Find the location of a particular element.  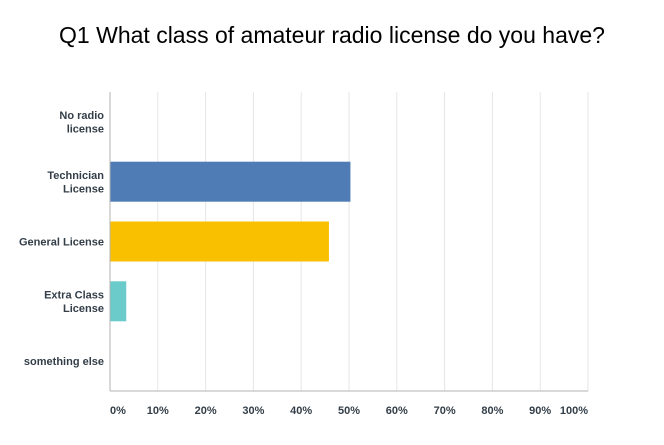

category-label: license is located at coordinates (85, 130).